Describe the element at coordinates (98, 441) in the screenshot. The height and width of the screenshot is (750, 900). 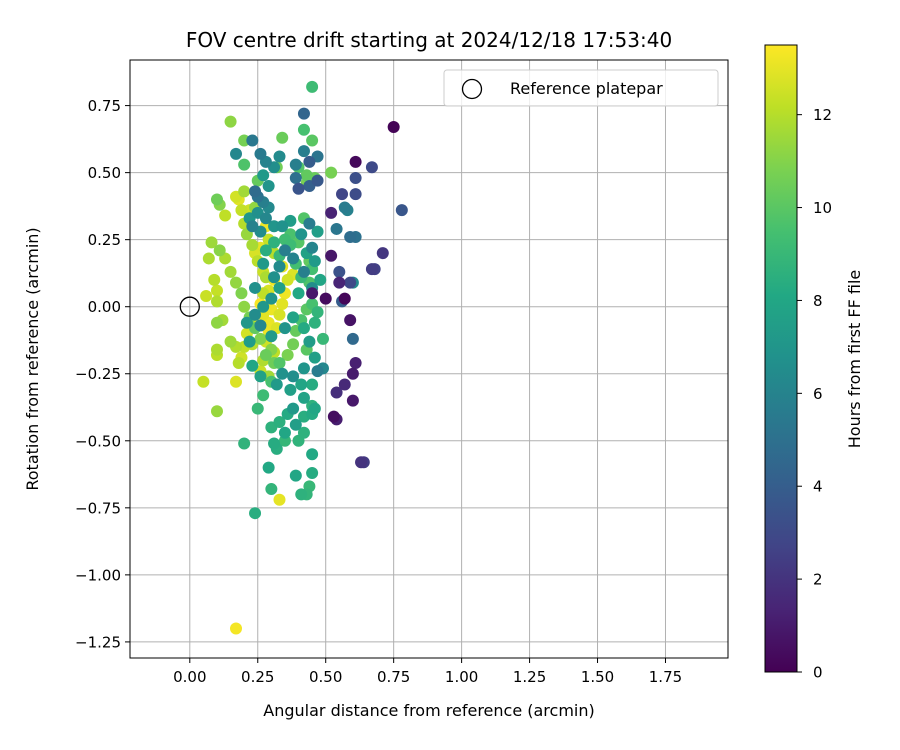
I see `y-tick-label: −0.50` at that location.